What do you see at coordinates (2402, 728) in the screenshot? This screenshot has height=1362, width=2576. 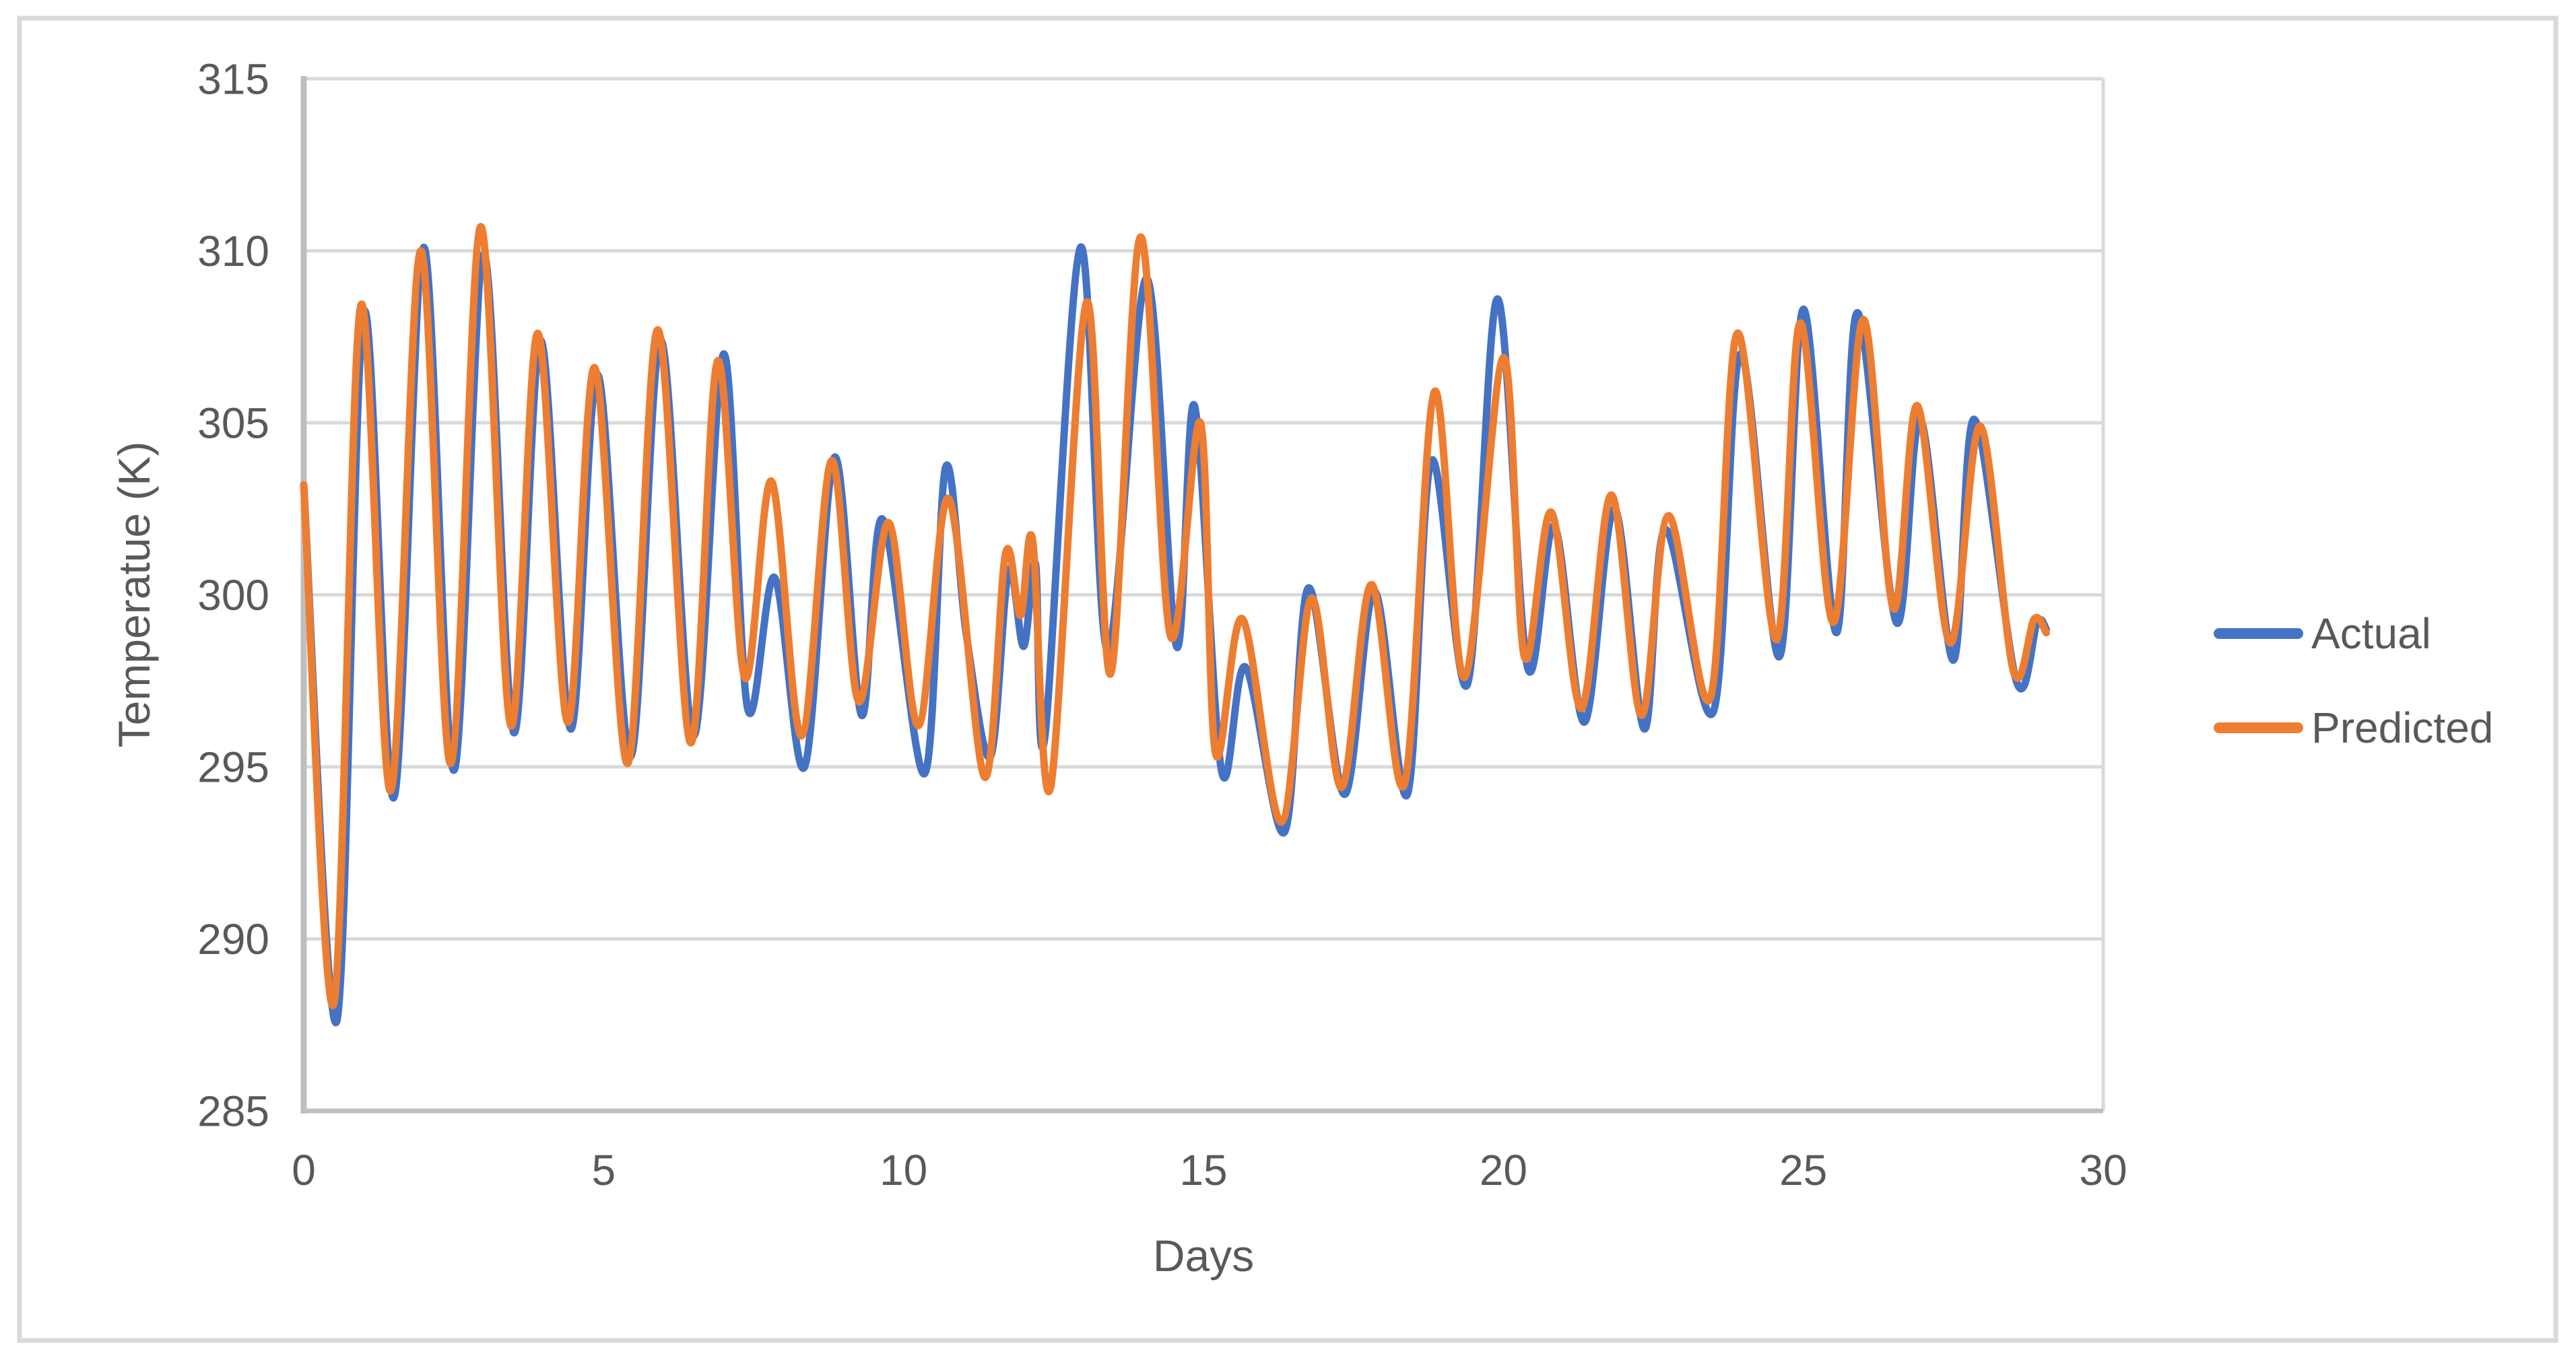 I see `legend-label-predicted: Predicted` at bounding box center [2402, 728].